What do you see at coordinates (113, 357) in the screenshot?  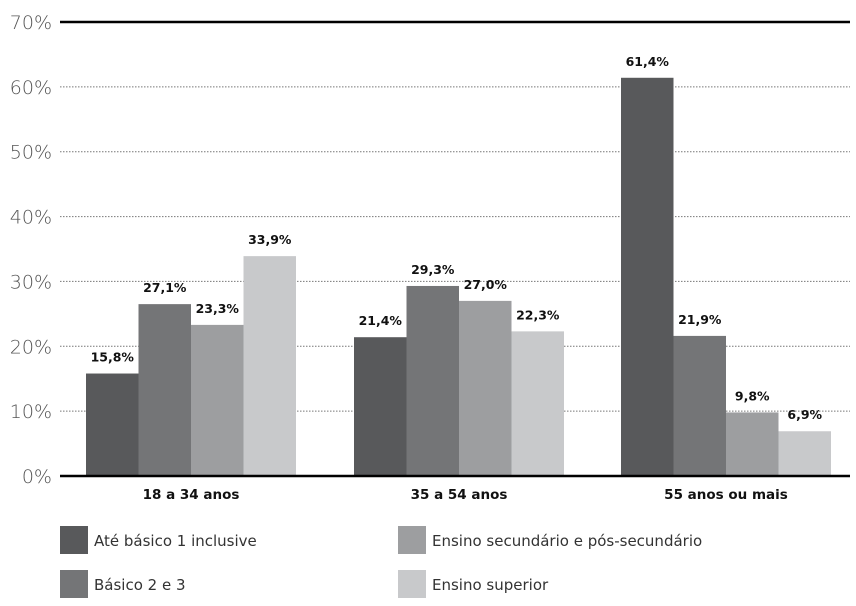 I see `data-label: 15,8%` at bounding box center [113, 357].